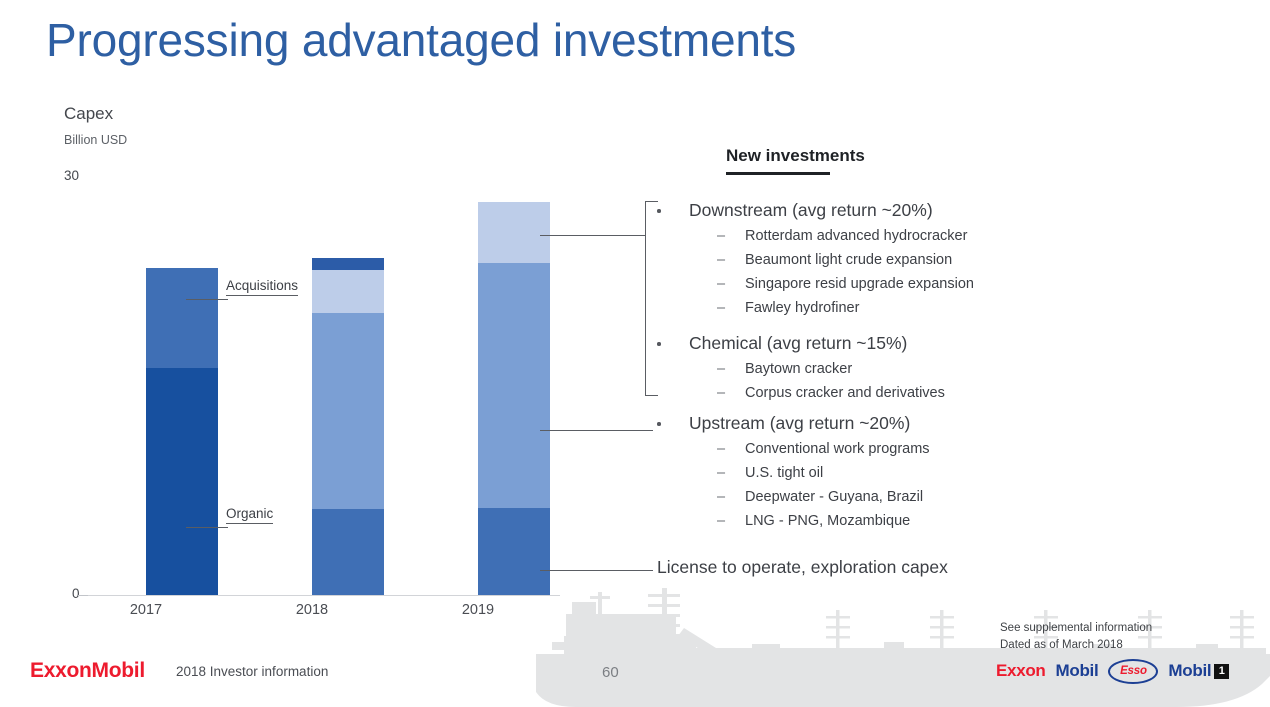 This screenshot has height=707, width=1270. I want to click on chart-metric-label: Capex, so click(89, 113).